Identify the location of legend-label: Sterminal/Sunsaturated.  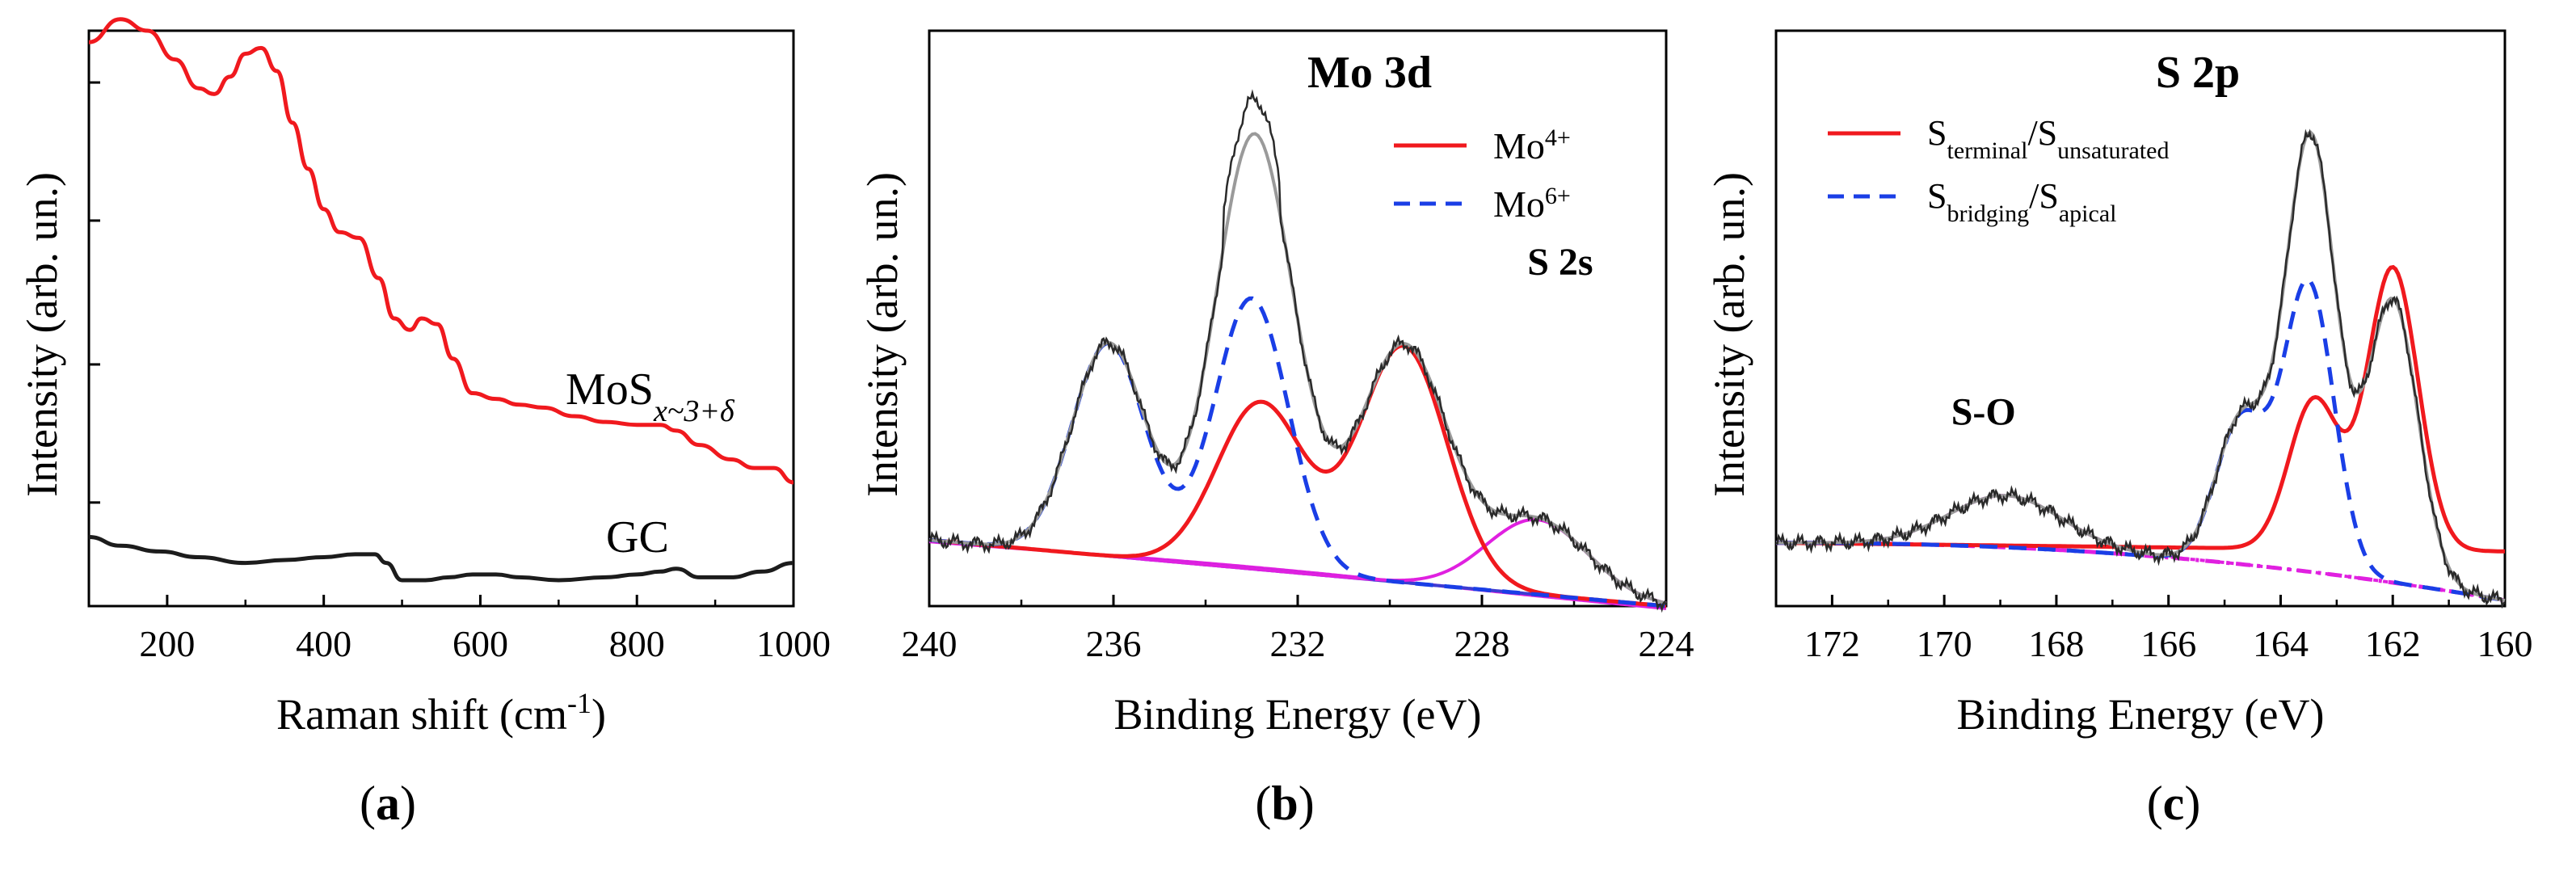
(2048, 138).